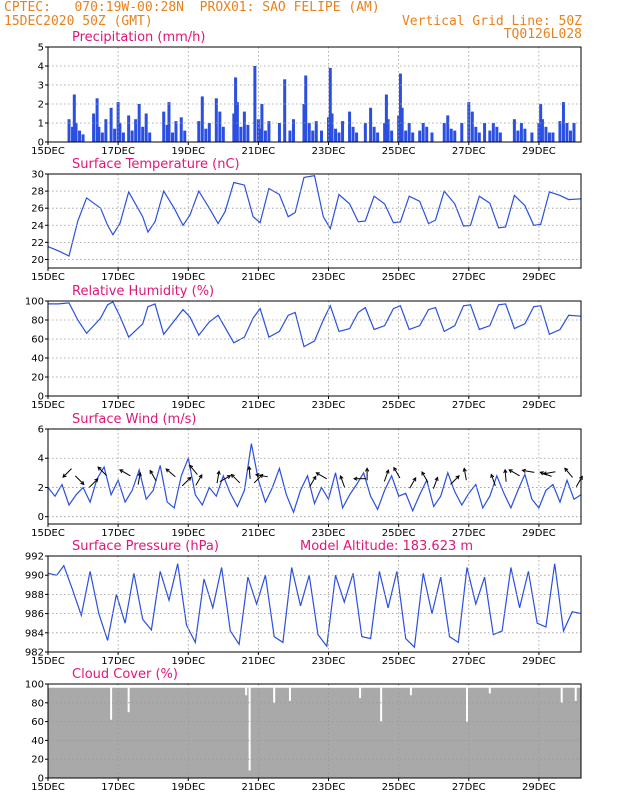 The width and height of the screenshot is (618, 800). What do you see at coordinates (41, 124) in the screenshot?
I see `y-tick-label: 1` at bounding box center [41, 124].